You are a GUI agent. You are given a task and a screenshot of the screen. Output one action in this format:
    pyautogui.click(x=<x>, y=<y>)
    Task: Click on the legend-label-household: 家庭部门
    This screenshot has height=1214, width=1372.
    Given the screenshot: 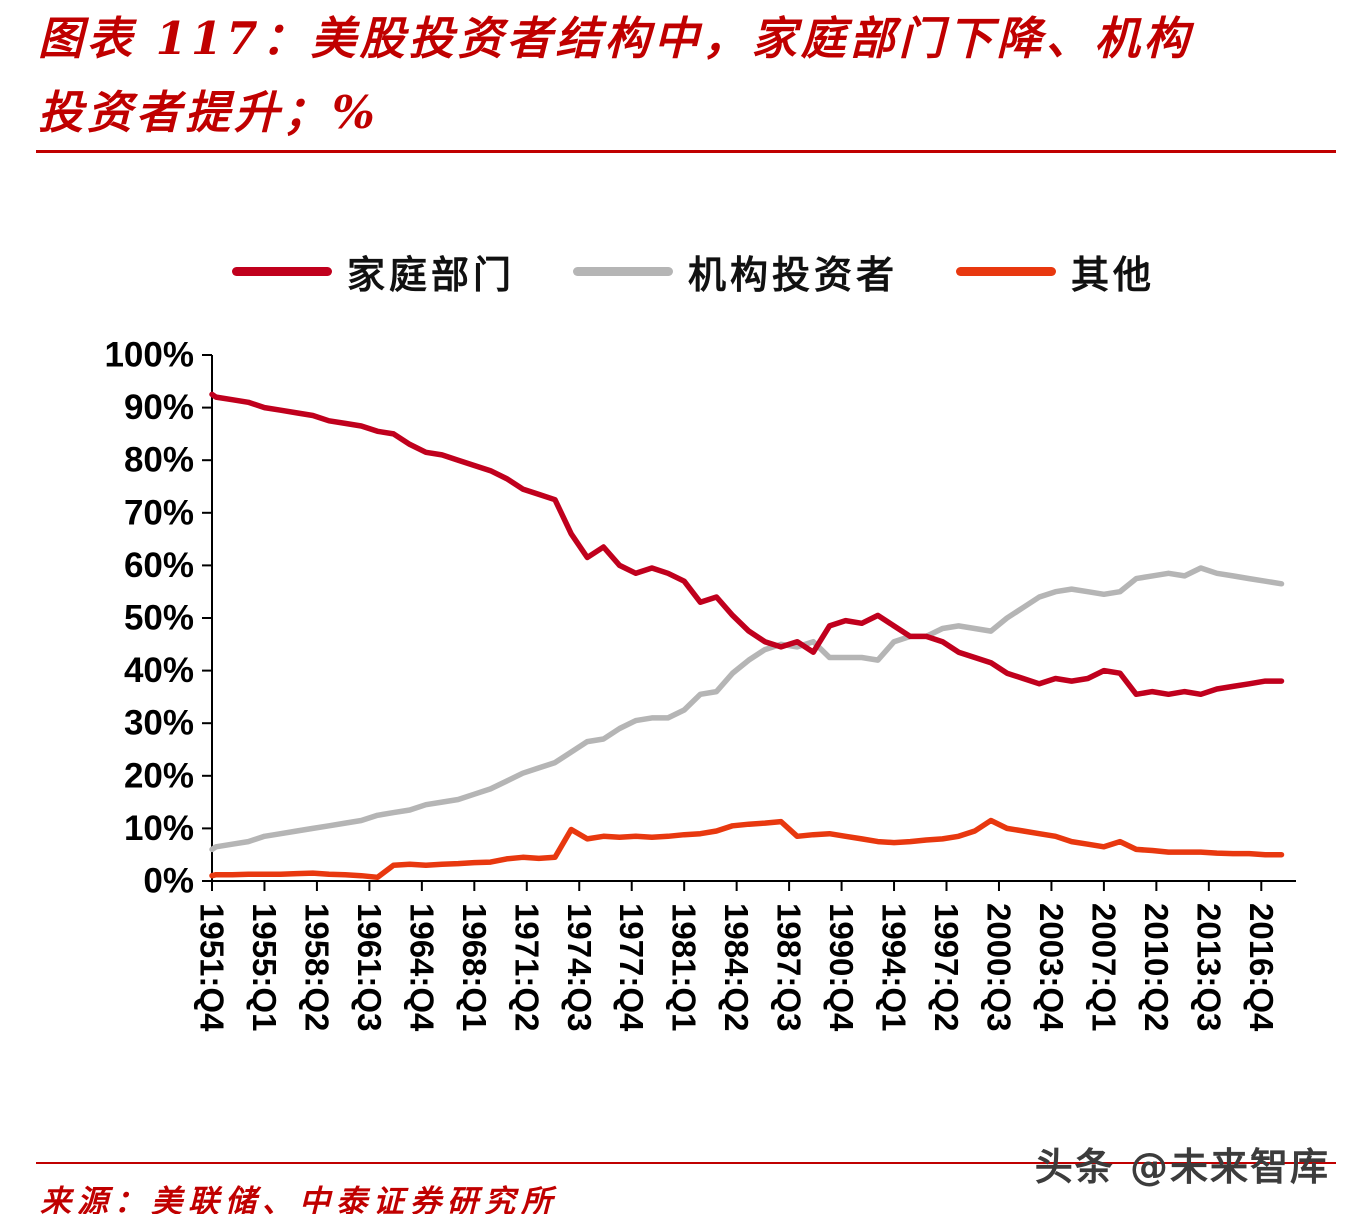 What is the action you would take?
    pyautogui.click(x=431, y=274)
    